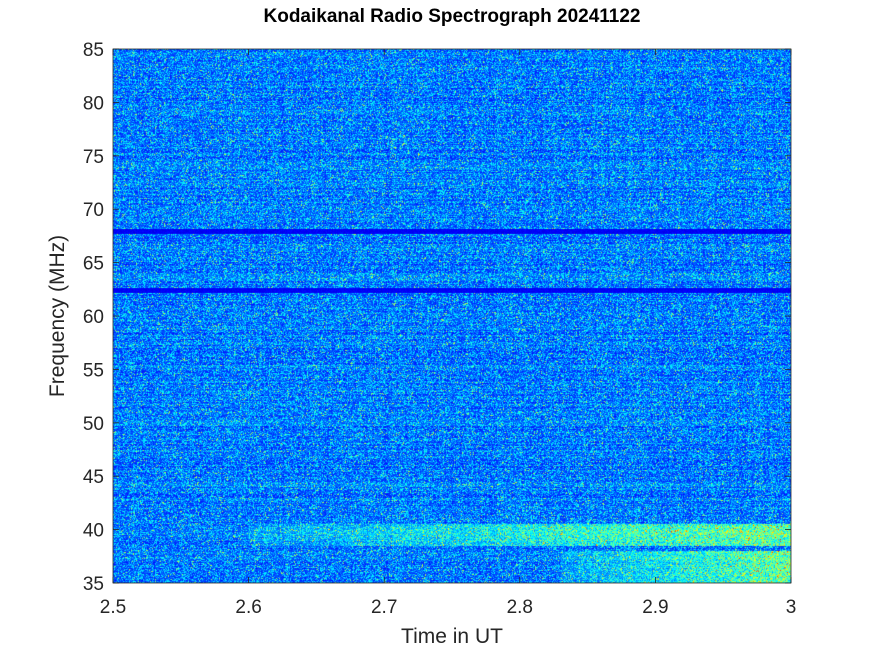 This screenshot has width=874, height=655. What do you see at coordinates (93, 424) in the screenshot?
I see `y-tick-label: 50` at bounding box center [93, 424].